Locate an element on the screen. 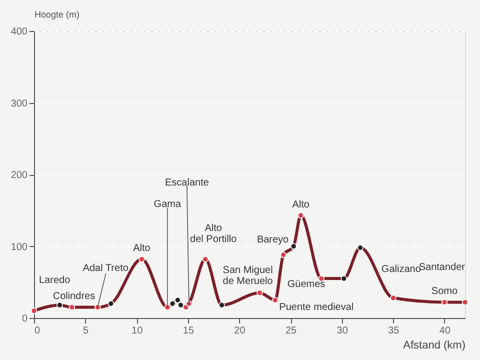 This screenshot has height=360, width=480. annotation: Colindres is located at coordinates (74, 296).